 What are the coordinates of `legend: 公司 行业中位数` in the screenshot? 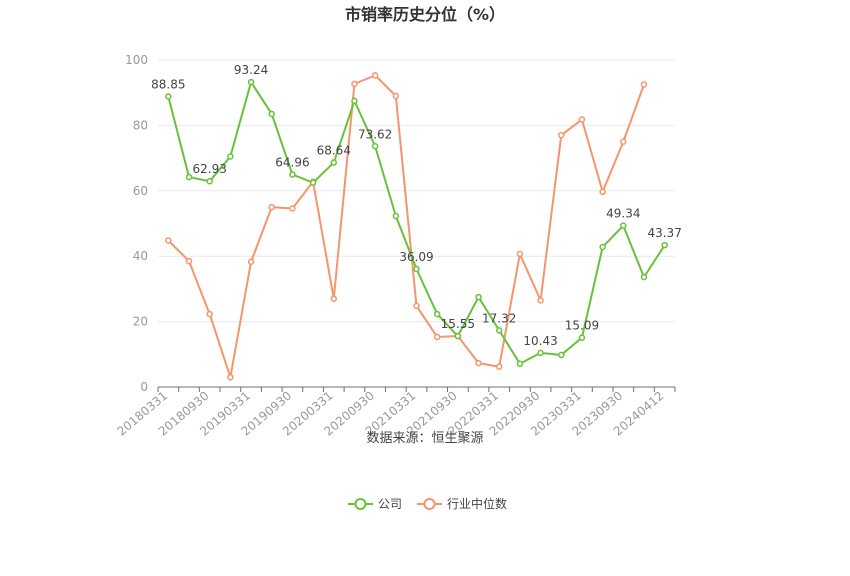 It's located at (427, 503).